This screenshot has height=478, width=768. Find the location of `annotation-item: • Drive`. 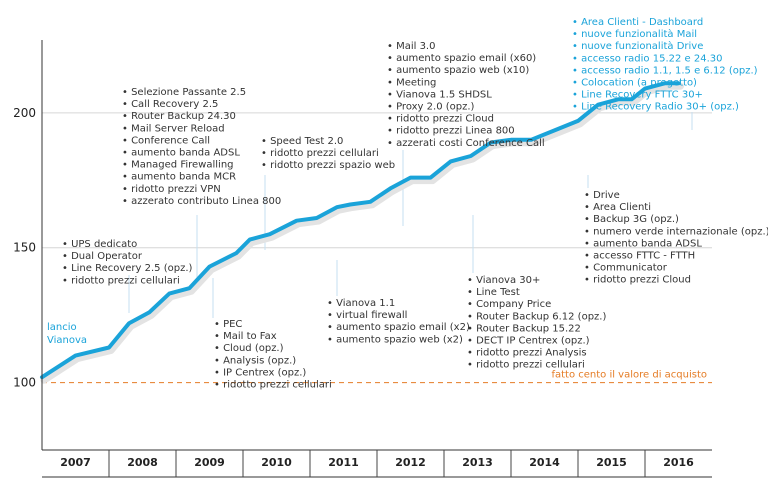

annotation-item: • Drive is located at coordinates (602, 195).